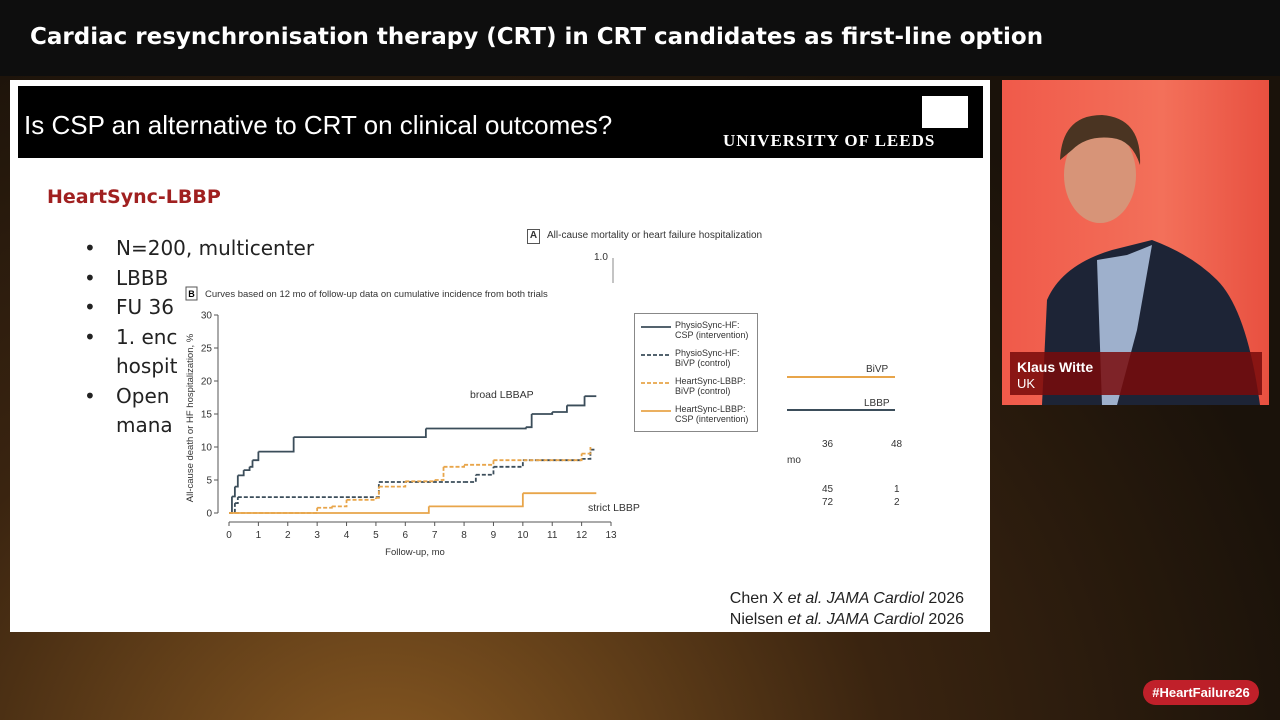  I want to click on x-tick-label: 8, so click(464, 535).